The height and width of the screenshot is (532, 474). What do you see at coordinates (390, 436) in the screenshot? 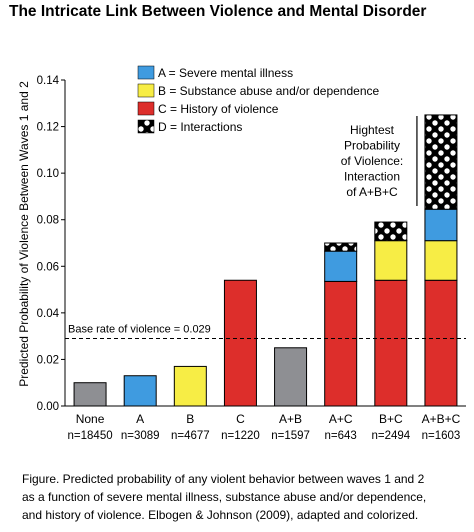
I see `sample-size-label: n=2494` at bounding box center [390, 436].